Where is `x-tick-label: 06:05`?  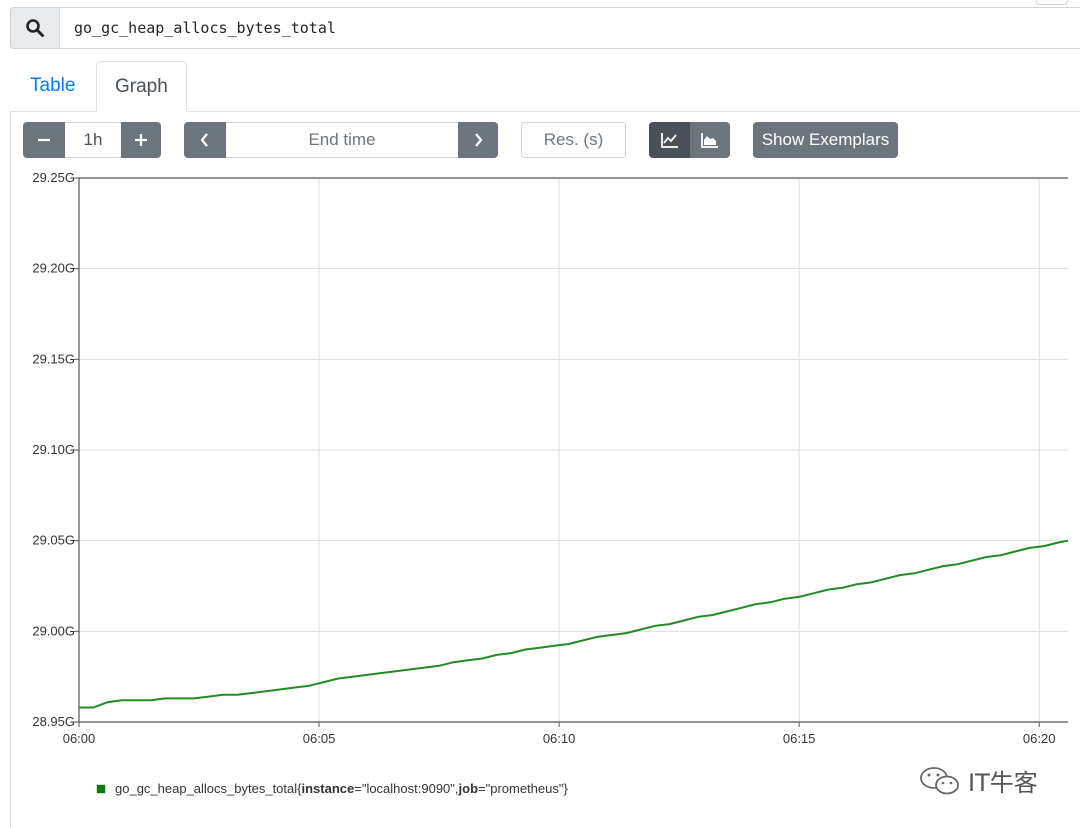
x-tick-label: 06:05 is located at coordinates (319, 738).